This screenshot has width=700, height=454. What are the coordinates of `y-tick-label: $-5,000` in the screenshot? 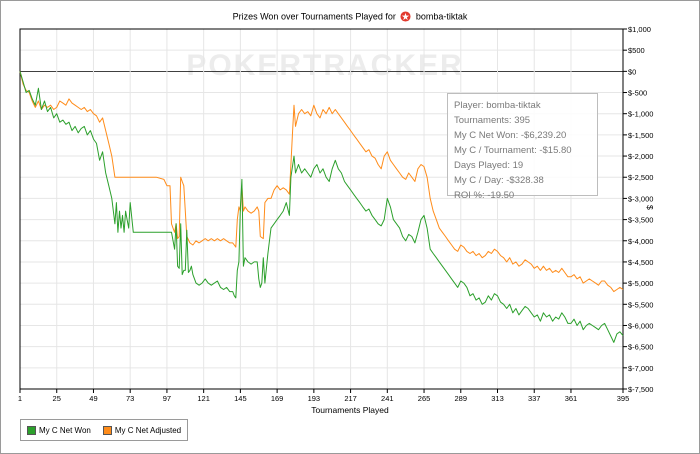 It's located at (640, 283).